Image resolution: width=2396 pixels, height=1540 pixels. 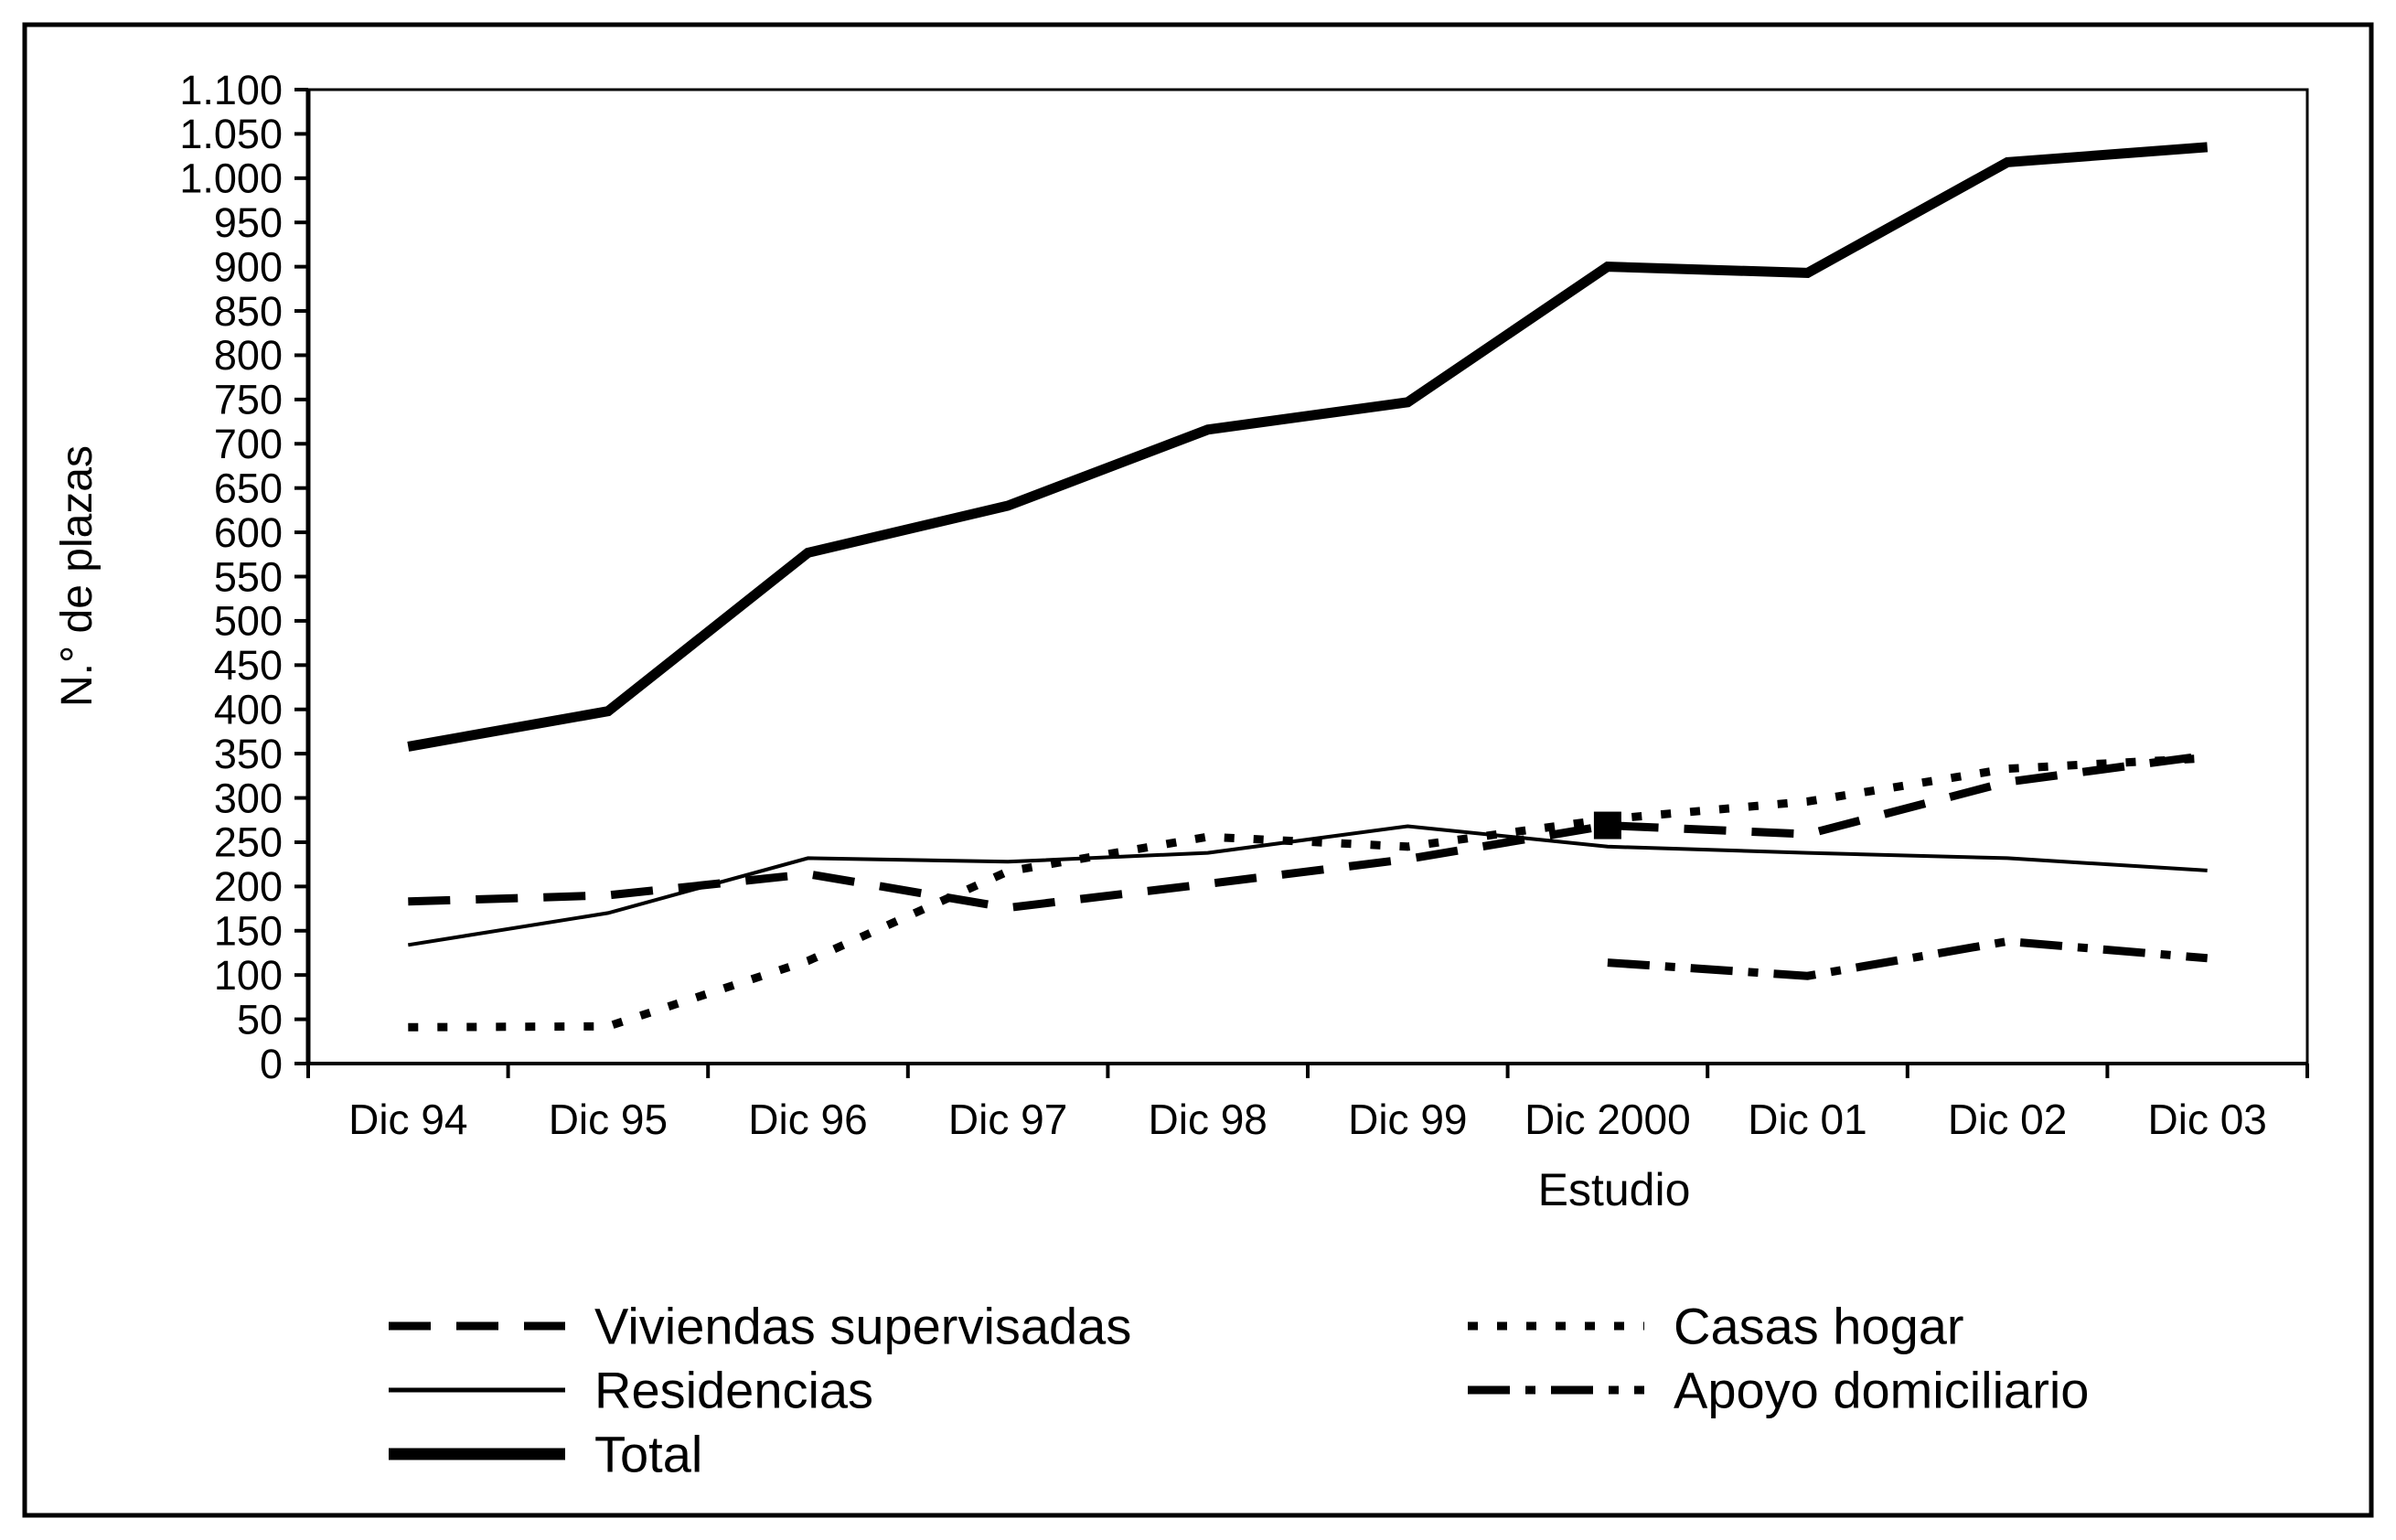 What do you see at coordinates (249, 709) in the screenshot?
I see `y-axis-tick-label: 400` at bounding box center [249, 709].